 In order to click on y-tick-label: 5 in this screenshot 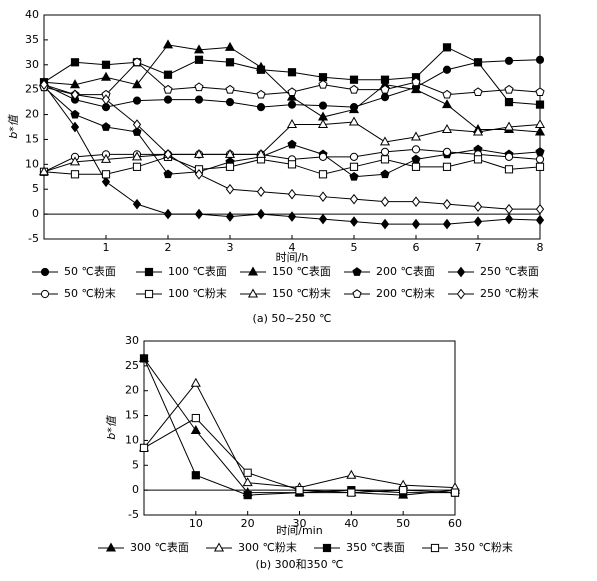, I will do `click(35, 188)`.